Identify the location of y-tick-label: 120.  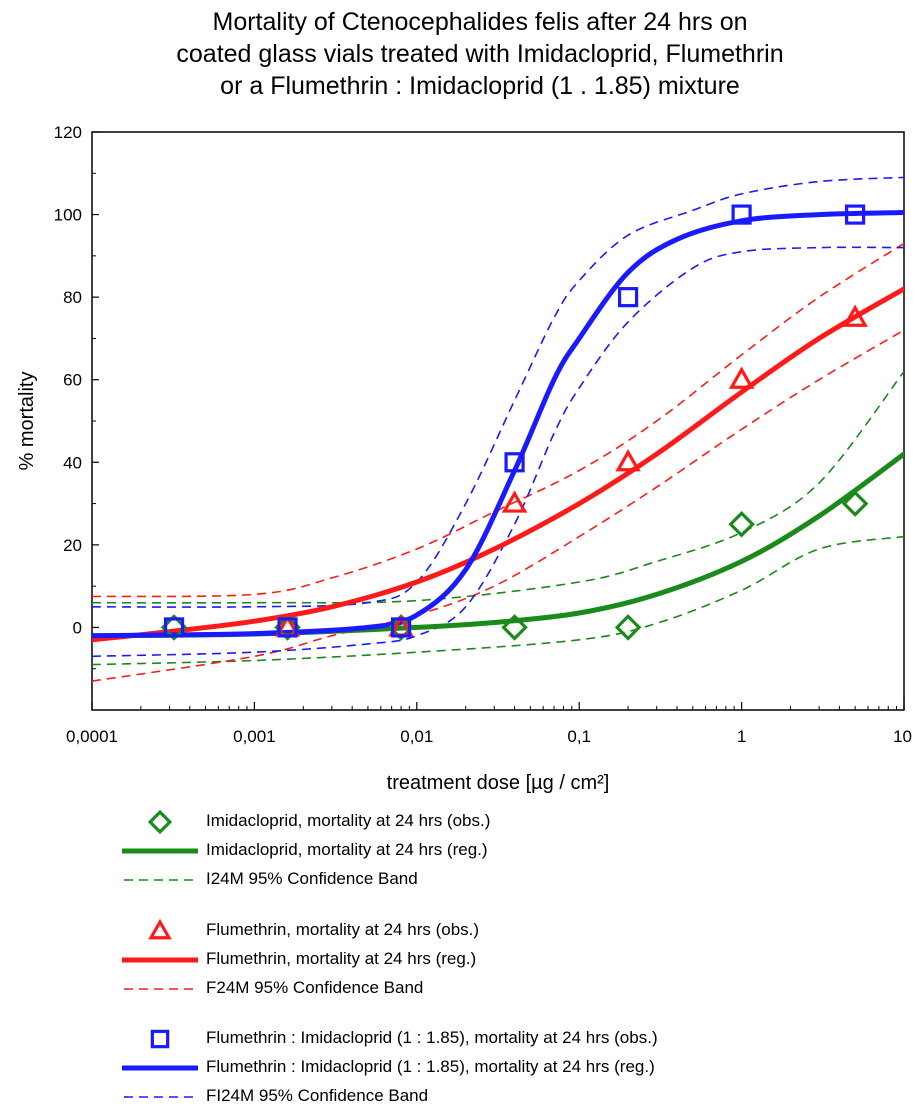
(68, 132).